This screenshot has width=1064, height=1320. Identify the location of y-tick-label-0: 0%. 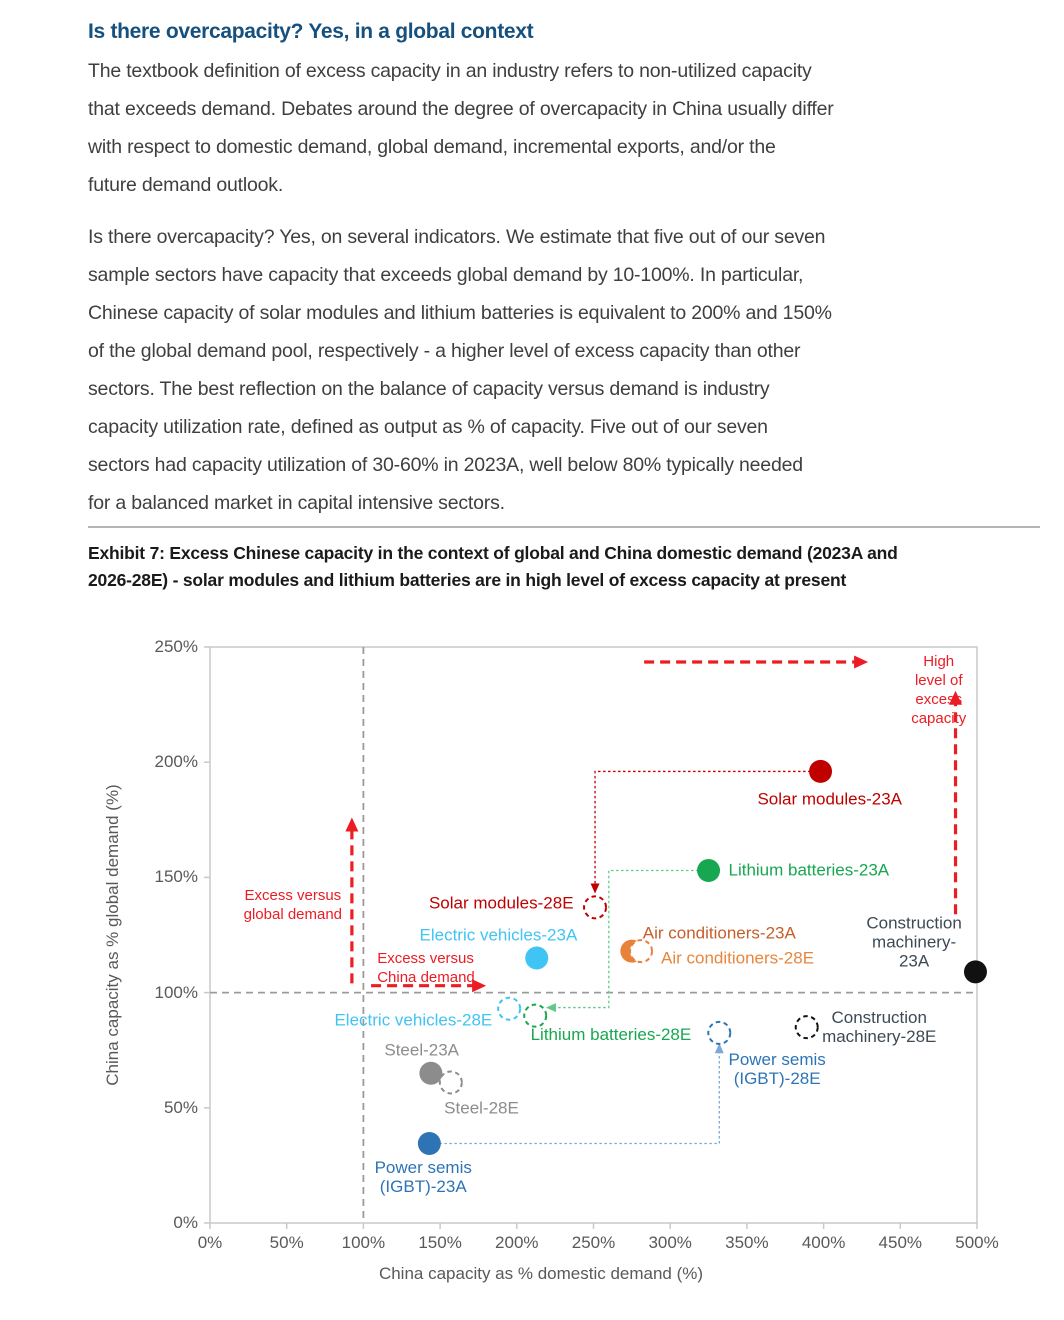
(185, 1222).